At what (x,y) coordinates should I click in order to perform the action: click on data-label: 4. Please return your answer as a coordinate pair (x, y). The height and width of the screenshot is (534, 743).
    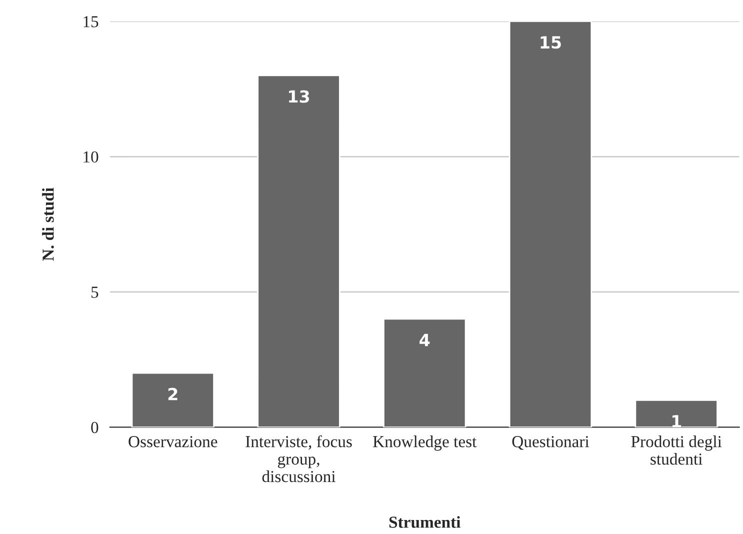
    Looking at the image, I should click on (425, 340).